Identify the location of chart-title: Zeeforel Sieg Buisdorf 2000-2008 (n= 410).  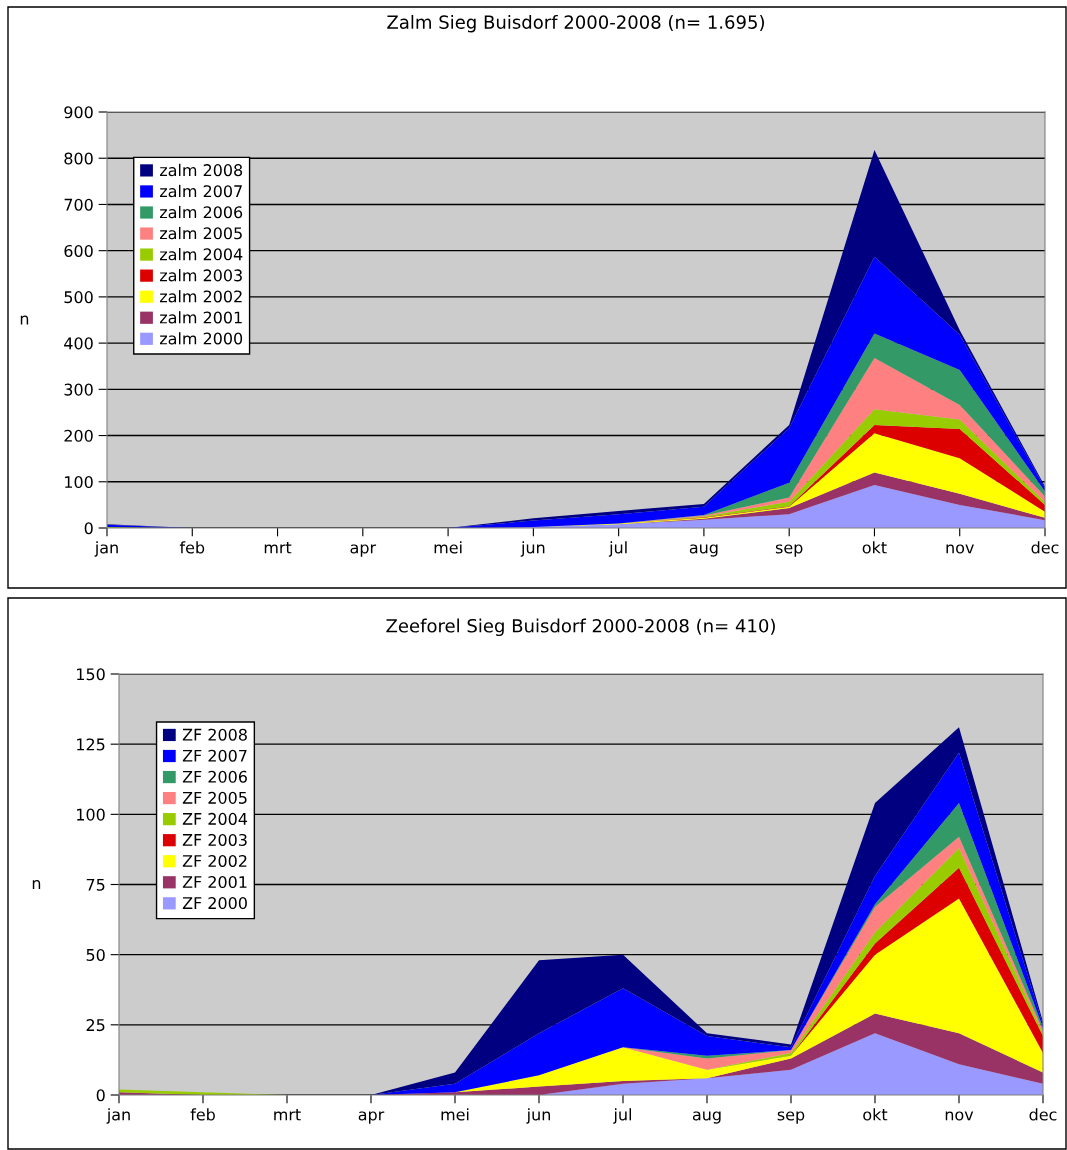
(580, 627).